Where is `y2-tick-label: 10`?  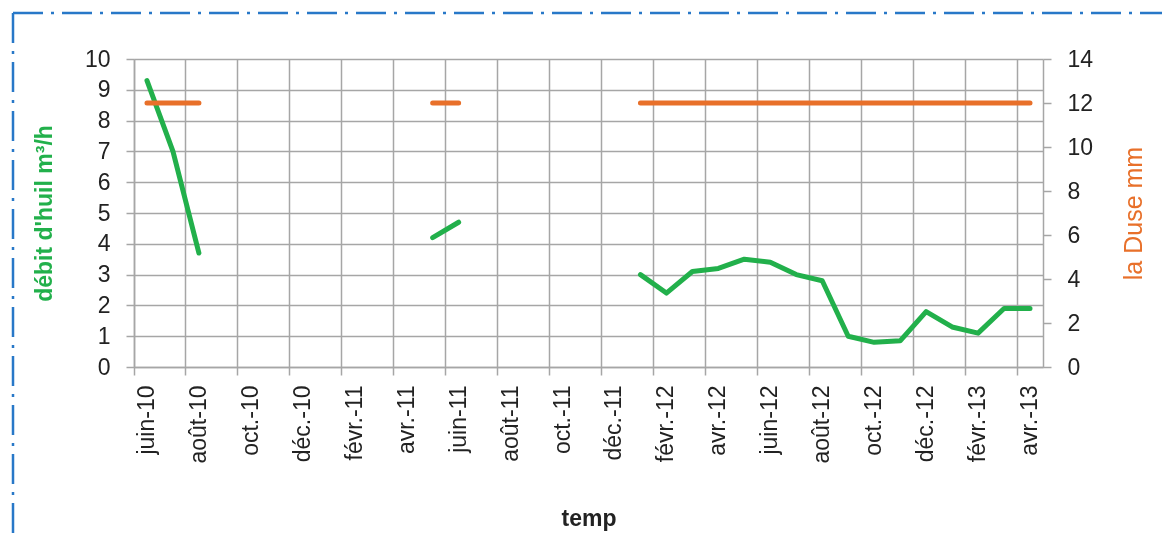
y2-tick-label: 10 is located at coordinates (1080, 146).